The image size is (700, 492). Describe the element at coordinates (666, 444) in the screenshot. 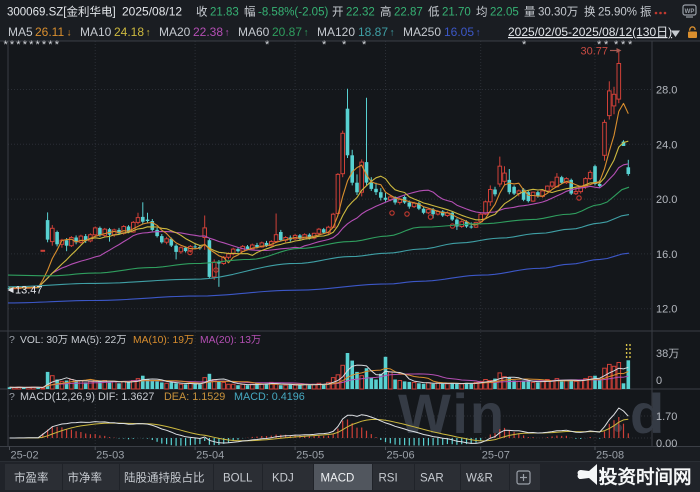

I see `svg-text: 0.00` at that location.